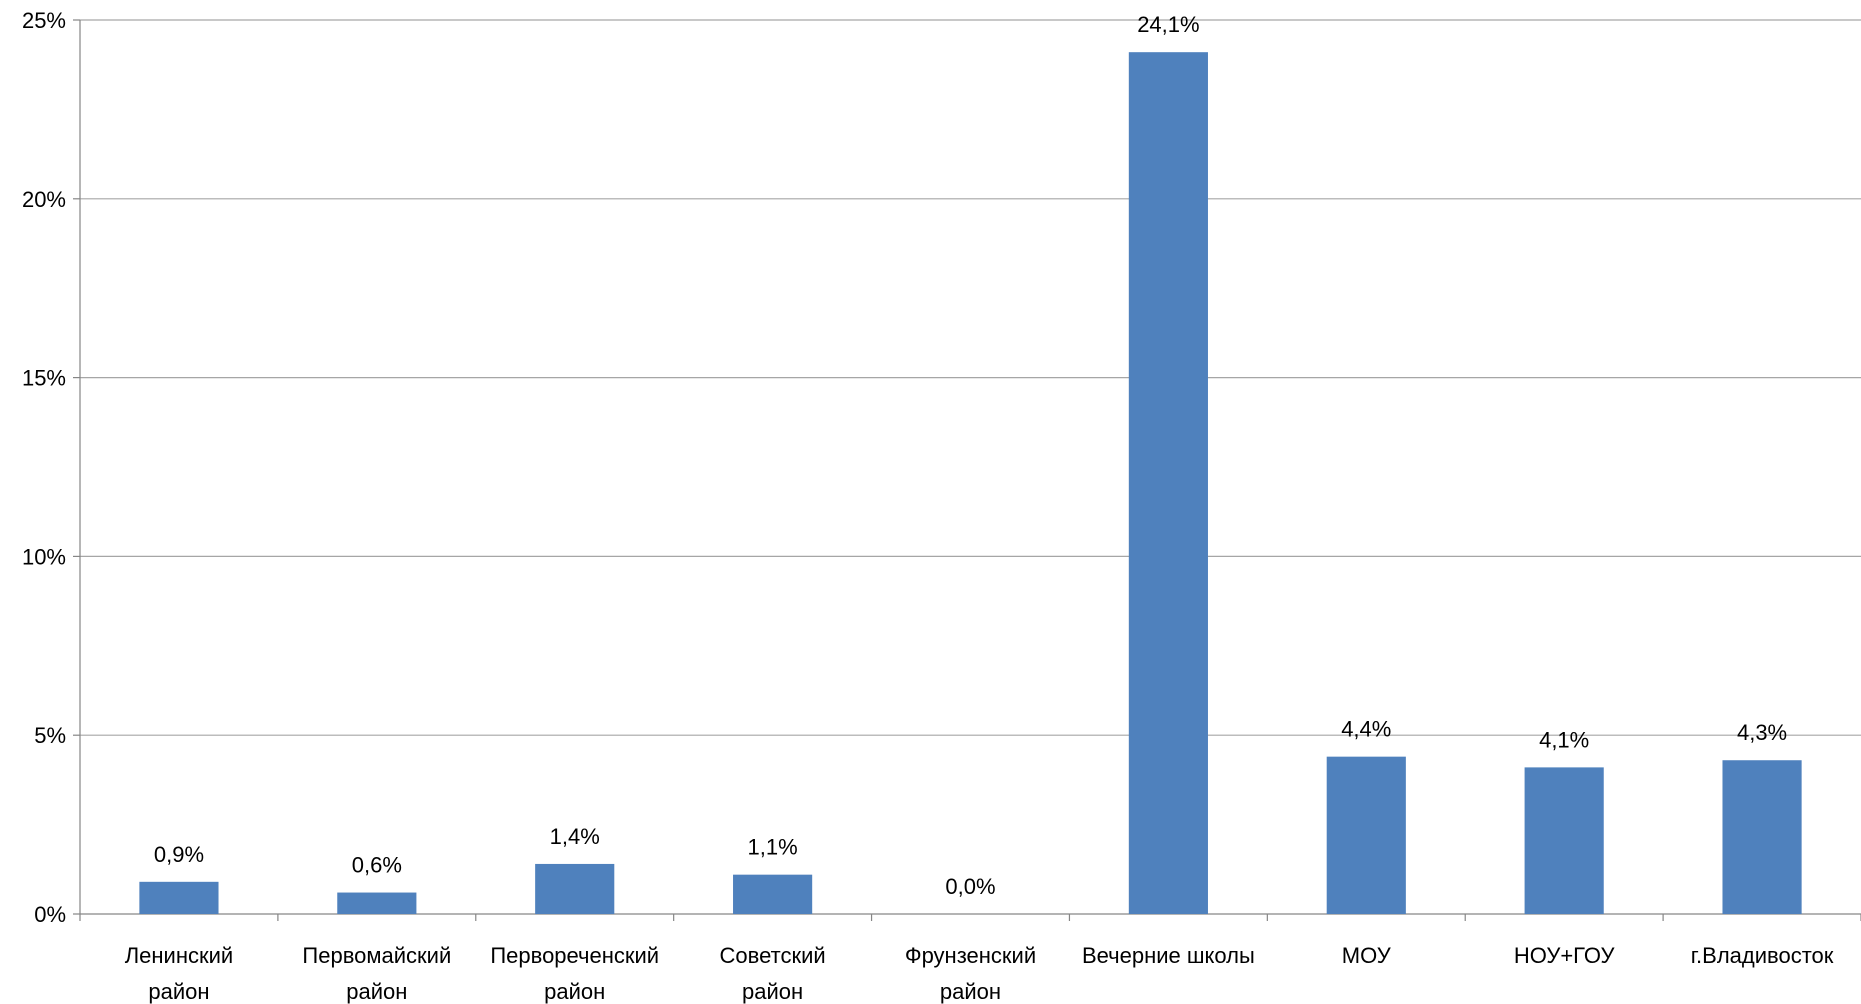 This screenshot has width=1861, height=1004. Describe the element at coordinates (50, 735) in the screenshot. I see `y-tick-label: 5%` at that location.